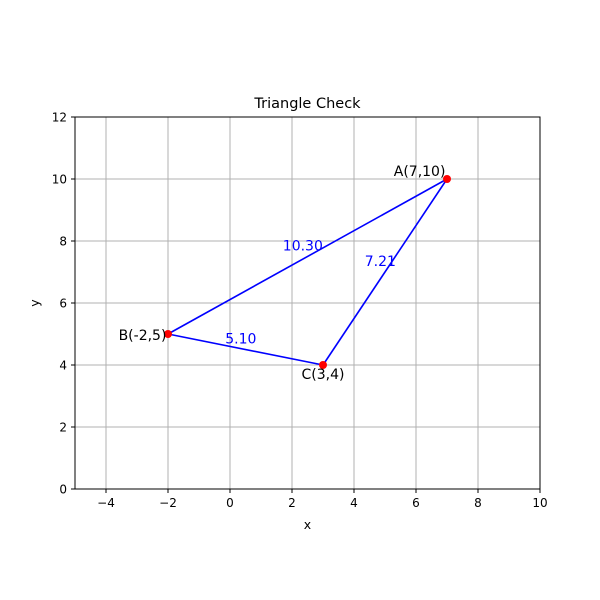 This screenshot has width=600, height=600. Describe the element at coordinates (230, 503) in the screenshot. I see `x-tick-label: 0` at that location.